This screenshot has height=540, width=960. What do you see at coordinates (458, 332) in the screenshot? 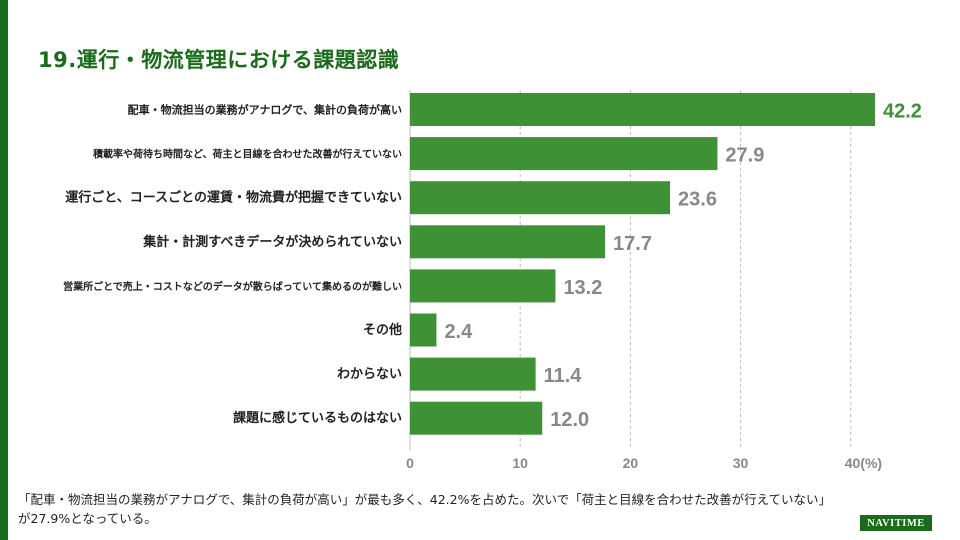
I see `value-label: 2.4` at bounding box center [458, 332].